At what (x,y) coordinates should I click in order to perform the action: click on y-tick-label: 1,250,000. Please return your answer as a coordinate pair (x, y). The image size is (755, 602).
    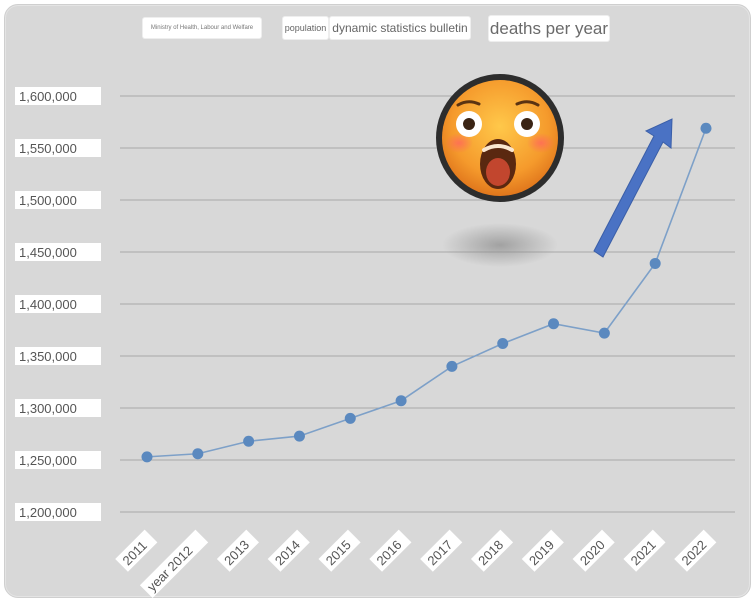
    Looking at the image, I should click on (48, 460).